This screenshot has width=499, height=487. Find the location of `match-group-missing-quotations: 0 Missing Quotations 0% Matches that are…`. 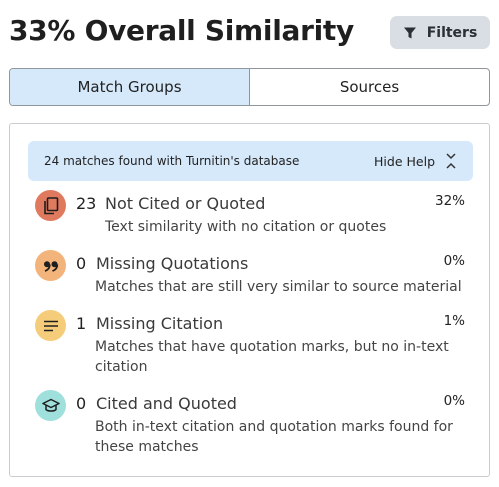

match-group-missing-quotations: 0 Missing Quotations 0% Matches that are… is located at coordinates (255, 275).